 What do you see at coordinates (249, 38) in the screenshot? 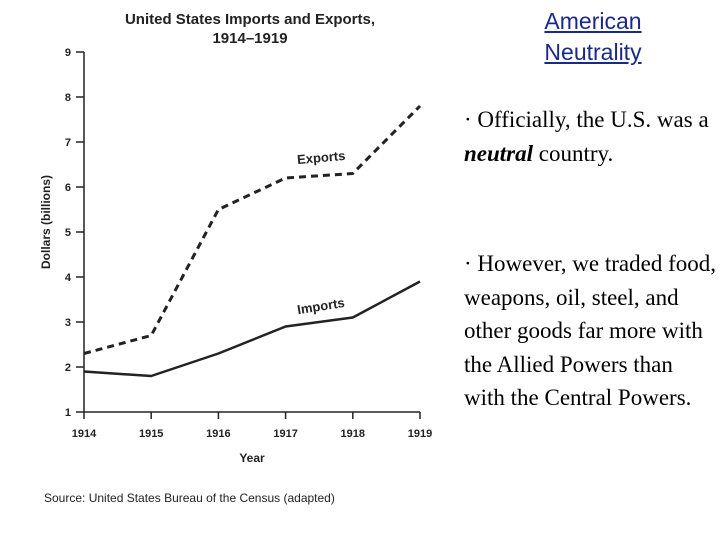
I see `chart-title-line-2: 1914–1919` at bounding box center [249, 38].